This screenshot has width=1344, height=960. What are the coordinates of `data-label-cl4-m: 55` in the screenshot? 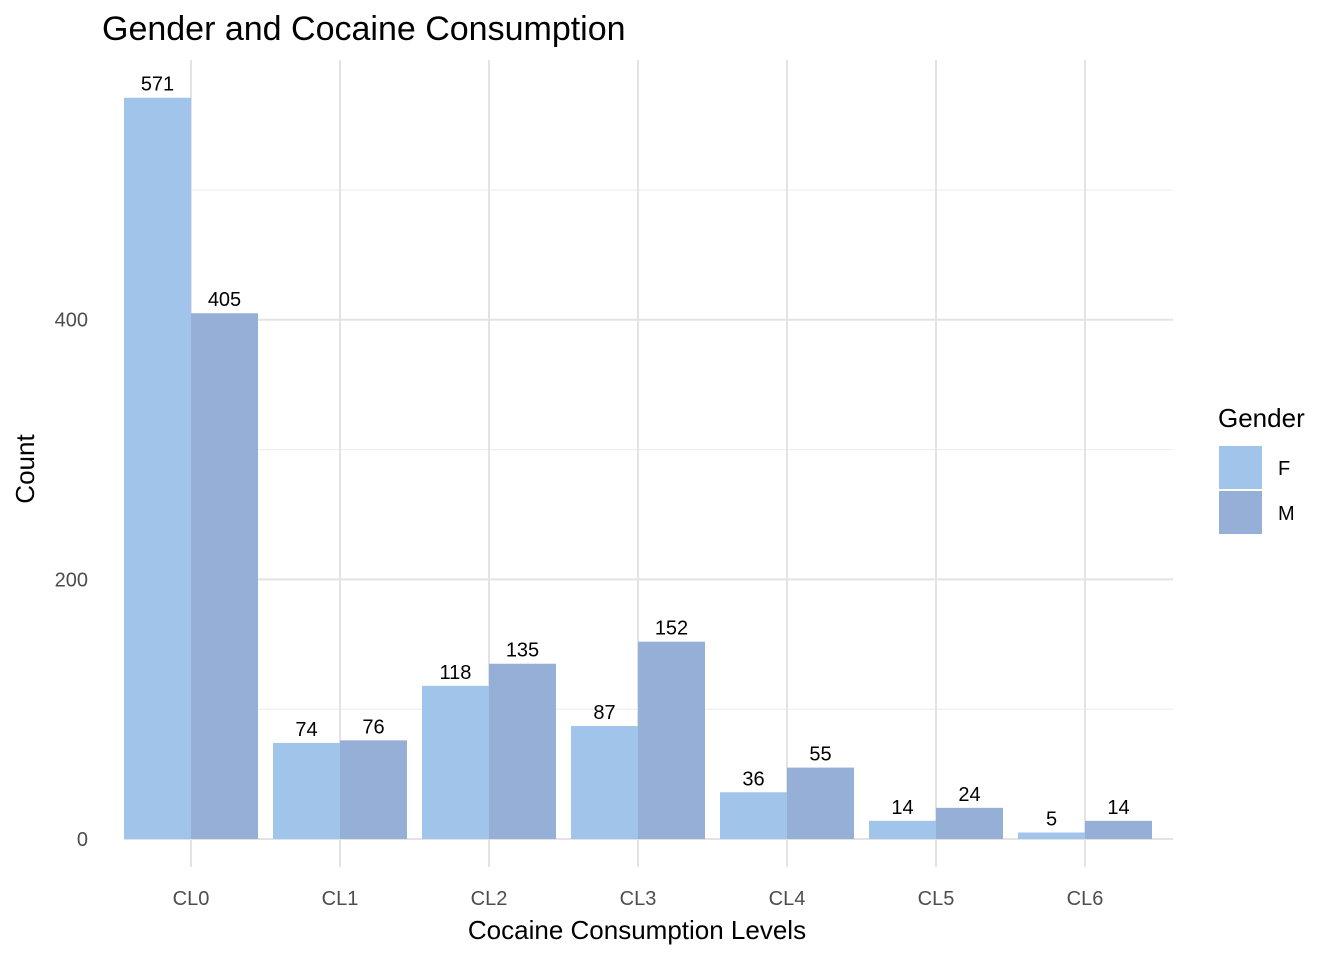 It's located at (820, 755).